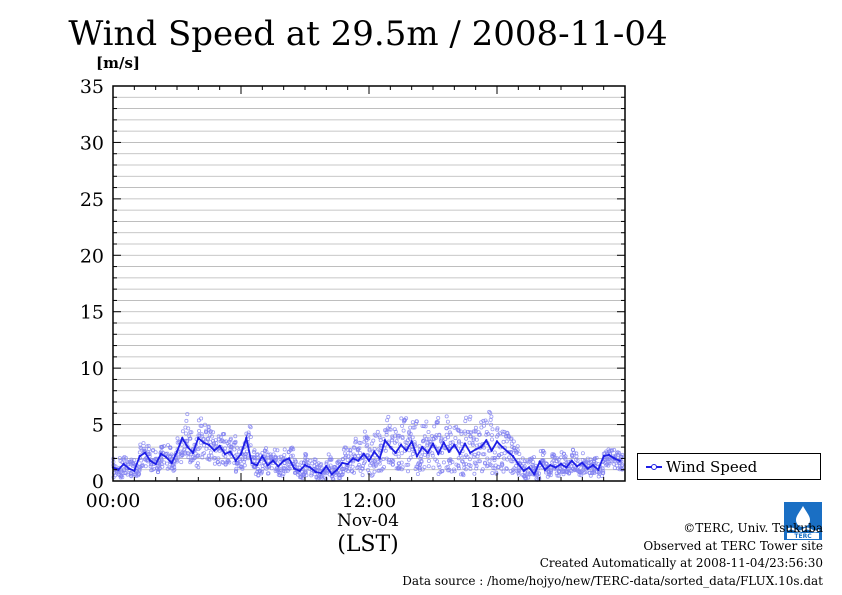  Describe the element at coordinates (368, 521) in the screenshot. I see `x-axis-date-label: Nov-04` at that location.